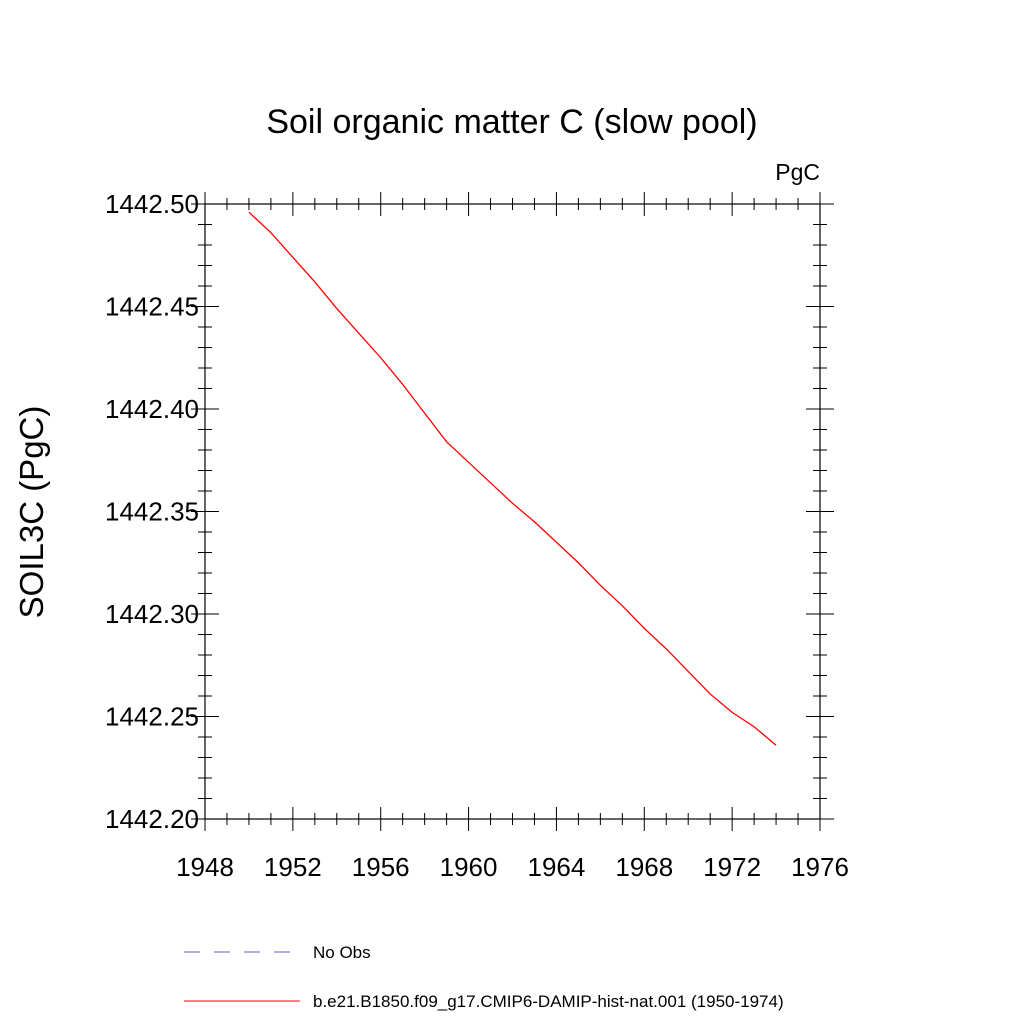 The image size is (1024, 1024). I want to click on x-tick-labels: 1948 1952 1956 1960 1964 1968 1972 1976, so click(512, 867).